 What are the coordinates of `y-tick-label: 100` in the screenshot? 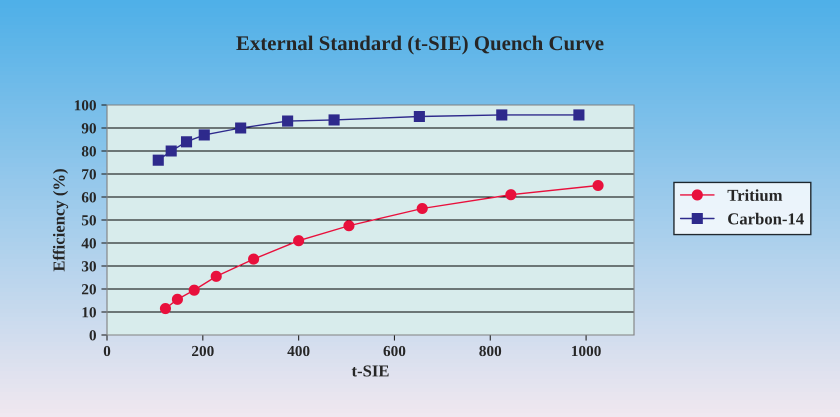 It's located at (85, 105).